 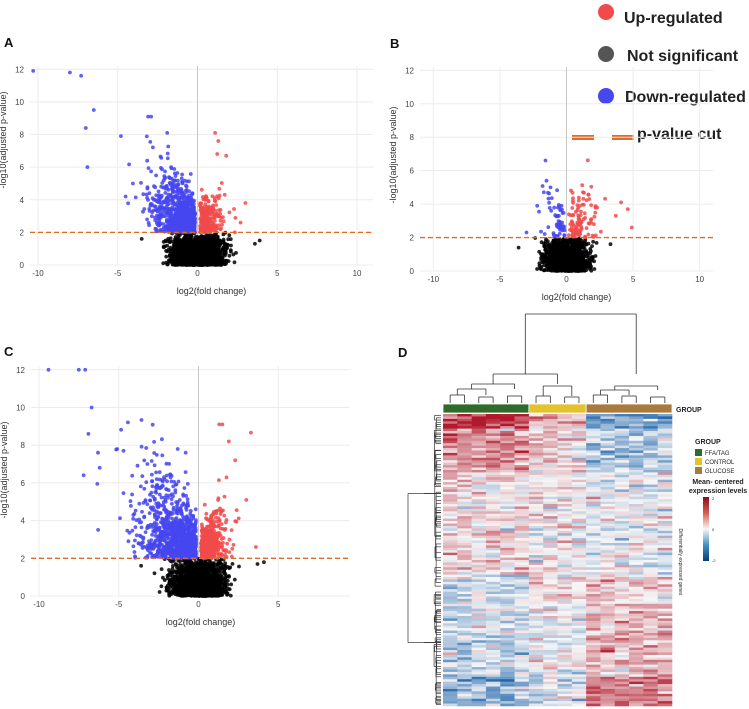 What do you see at coordinates (606, 12) in the screenshot?
I see `legend-marker-up` at bounding box center [606, 12].